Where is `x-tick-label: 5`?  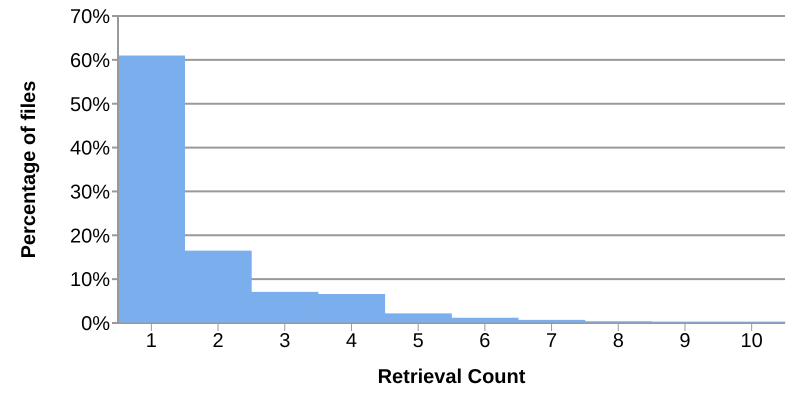 x-tick-label: 5 is located at coordinates (418, 341).